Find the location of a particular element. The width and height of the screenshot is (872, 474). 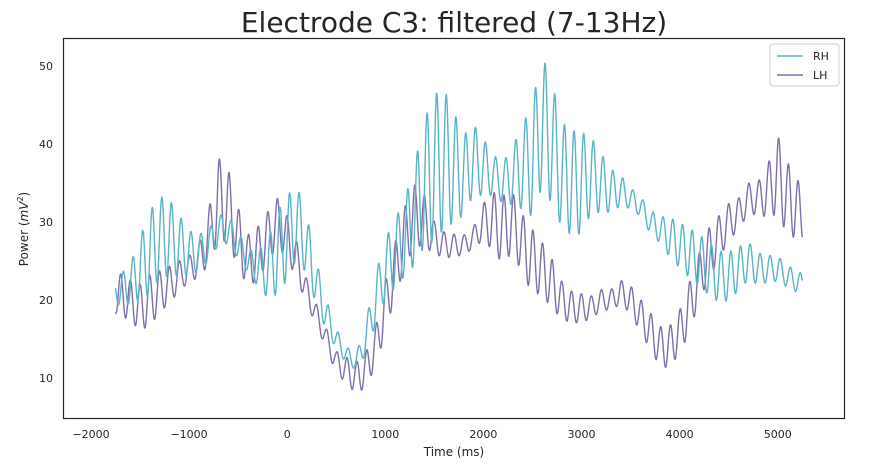

y-tick-label: 10 is located at coordinates (46, 378).